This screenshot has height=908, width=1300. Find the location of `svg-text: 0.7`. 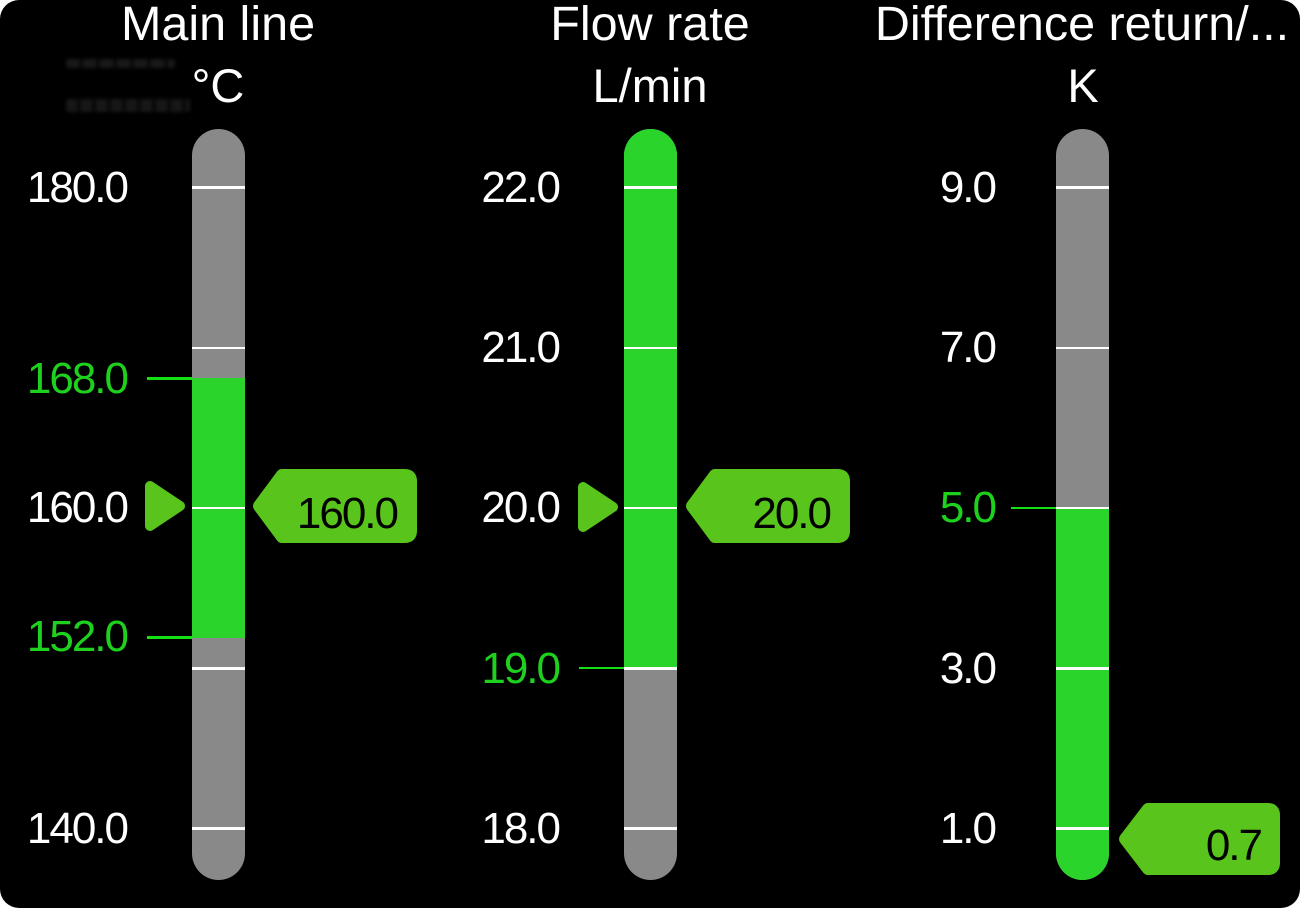

svg-text: 0.7 is located at coordinates (1234, 845).